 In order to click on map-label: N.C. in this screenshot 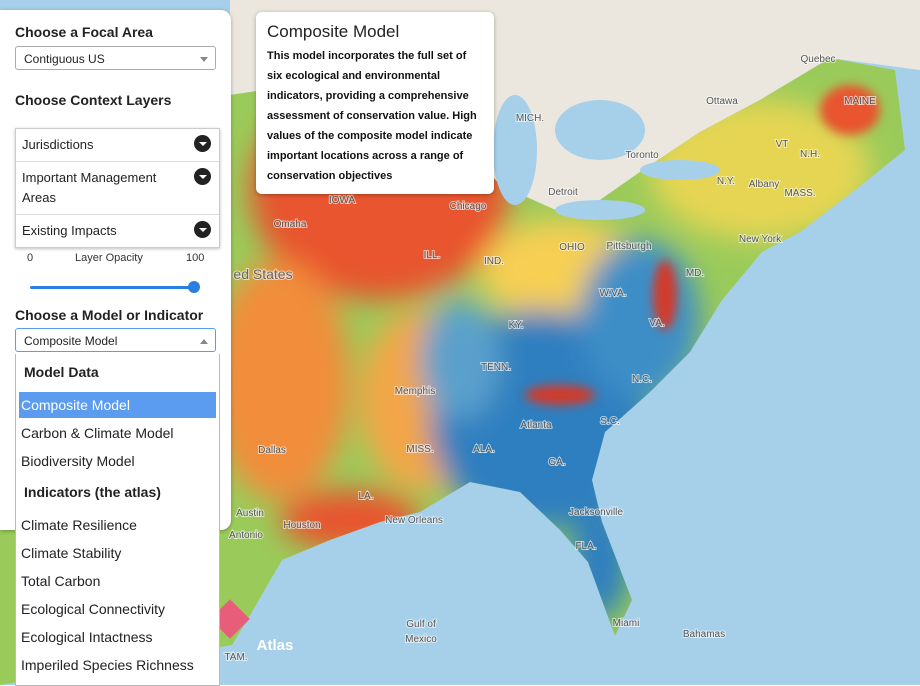, I will do `click(642, 379)`.